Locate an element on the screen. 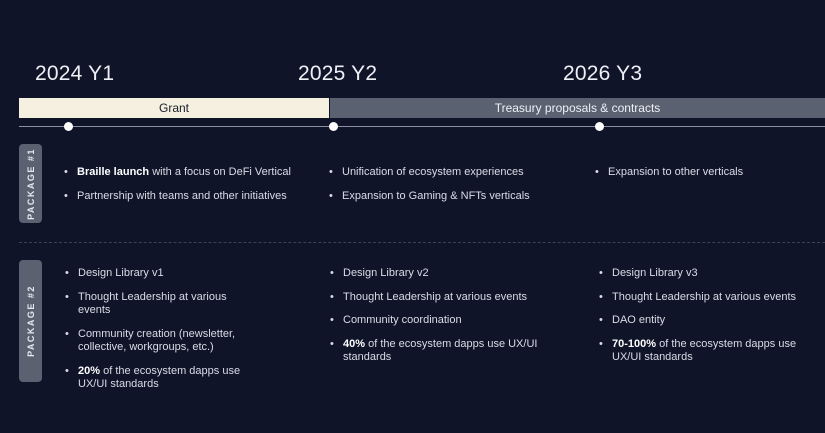  list-item: Design Library v2 is located at coordinates (435, 274).